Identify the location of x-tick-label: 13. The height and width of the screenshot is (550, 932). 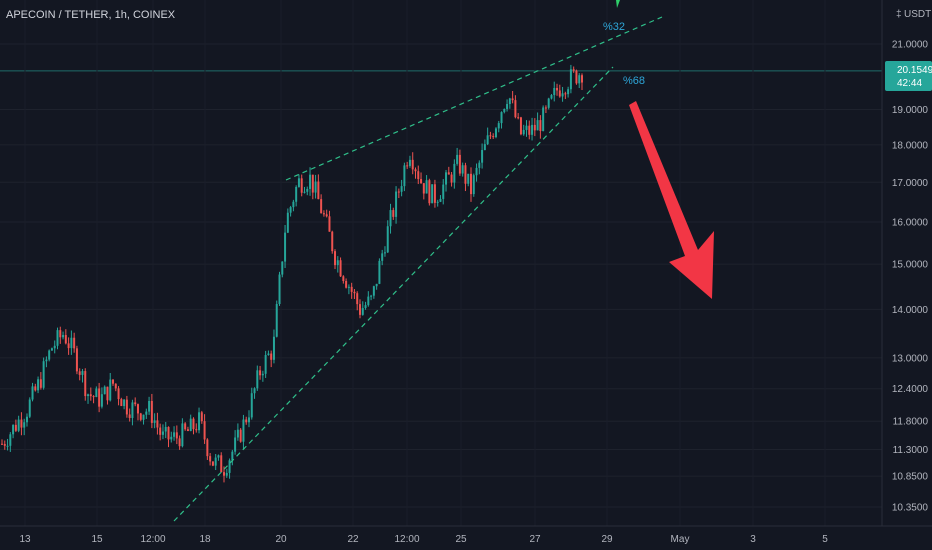
(25, 539).